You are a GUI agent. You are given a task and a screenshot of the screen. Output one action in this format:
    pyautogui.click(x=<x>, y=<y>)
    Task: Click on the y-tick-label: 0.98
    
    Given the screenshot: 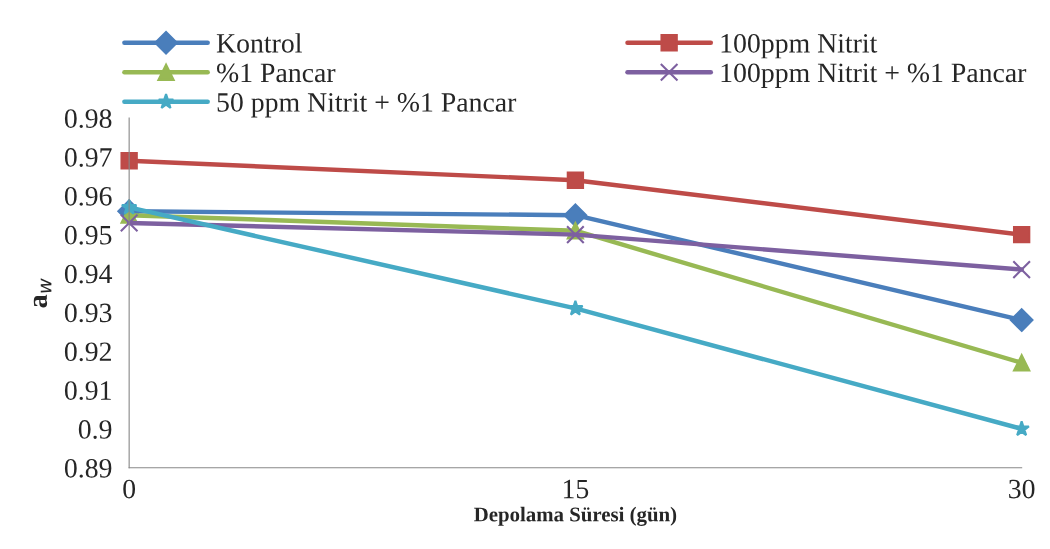 What is the action you would take?
    pyautogui.click(x=88, y=119)
    